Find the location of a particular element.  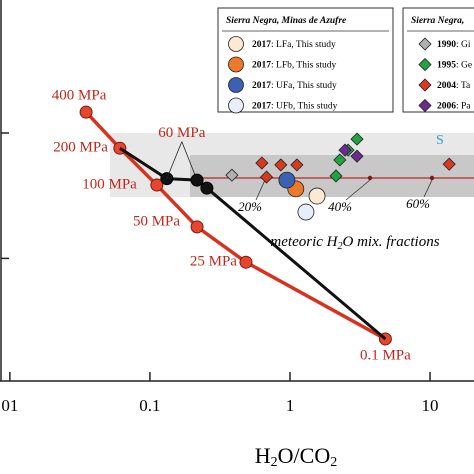

x-tick-label: 0.1 is located at coordinates (149, 405).